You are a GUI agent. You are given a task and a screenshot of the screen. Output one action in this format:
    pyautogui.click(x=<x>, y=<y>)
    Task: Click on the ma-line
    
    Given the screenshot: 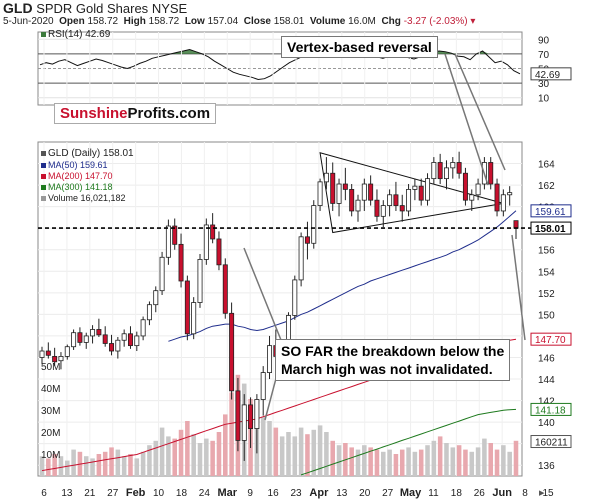 What is the action you would take?
    pyautogui.click(x=408, y=442)
    